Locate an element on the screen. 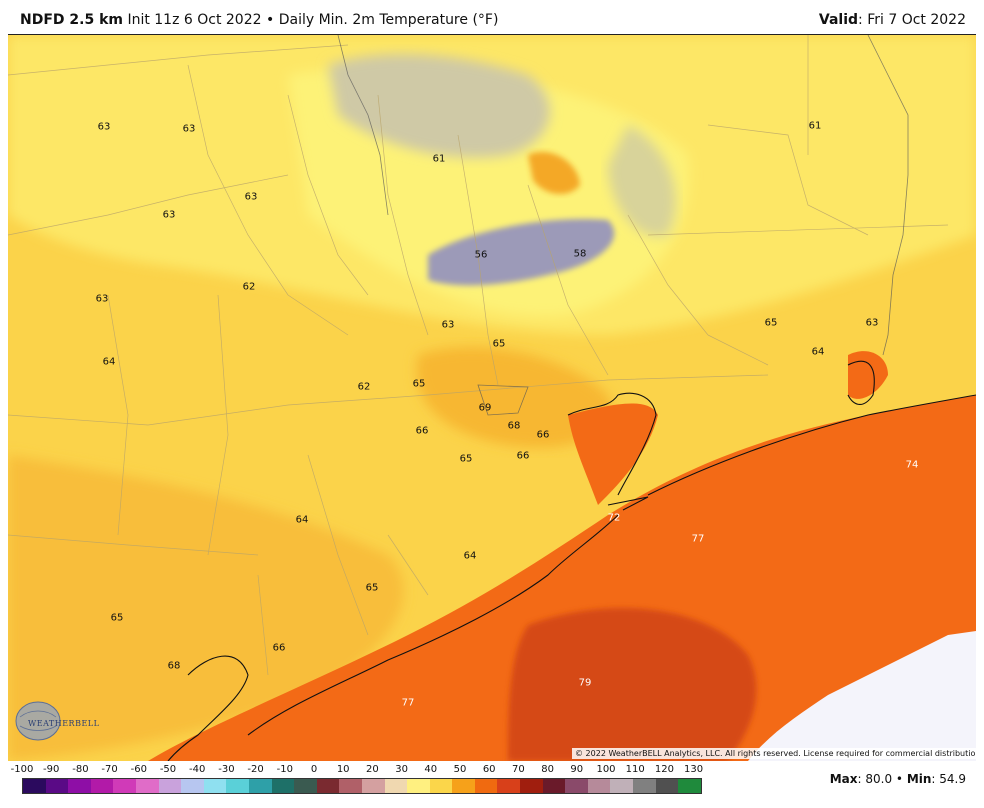  init-time: Init 11z 6 Oct 2022 is located at coordinates (194, 20).